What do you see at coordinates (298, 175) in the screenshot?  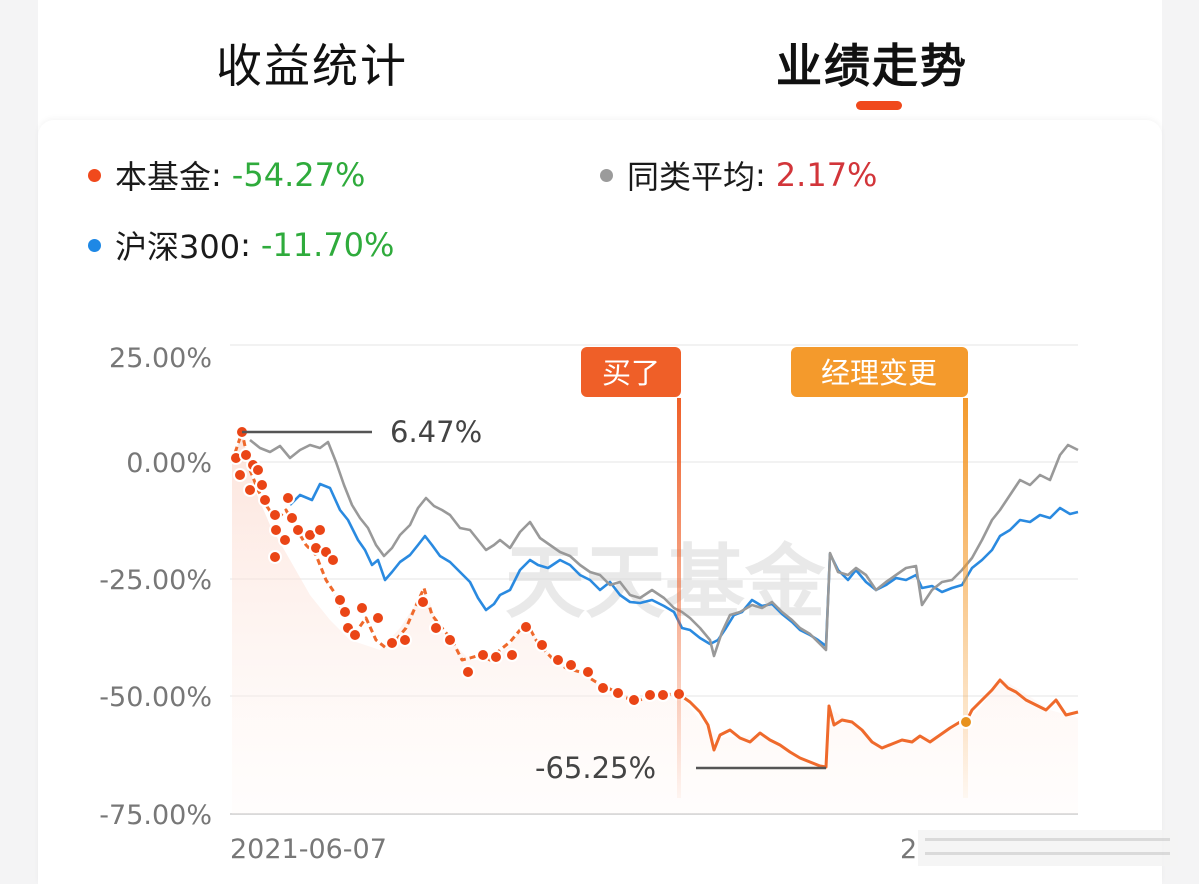 I see `legend-value: -54.27%` at bounding box center [298, 175].